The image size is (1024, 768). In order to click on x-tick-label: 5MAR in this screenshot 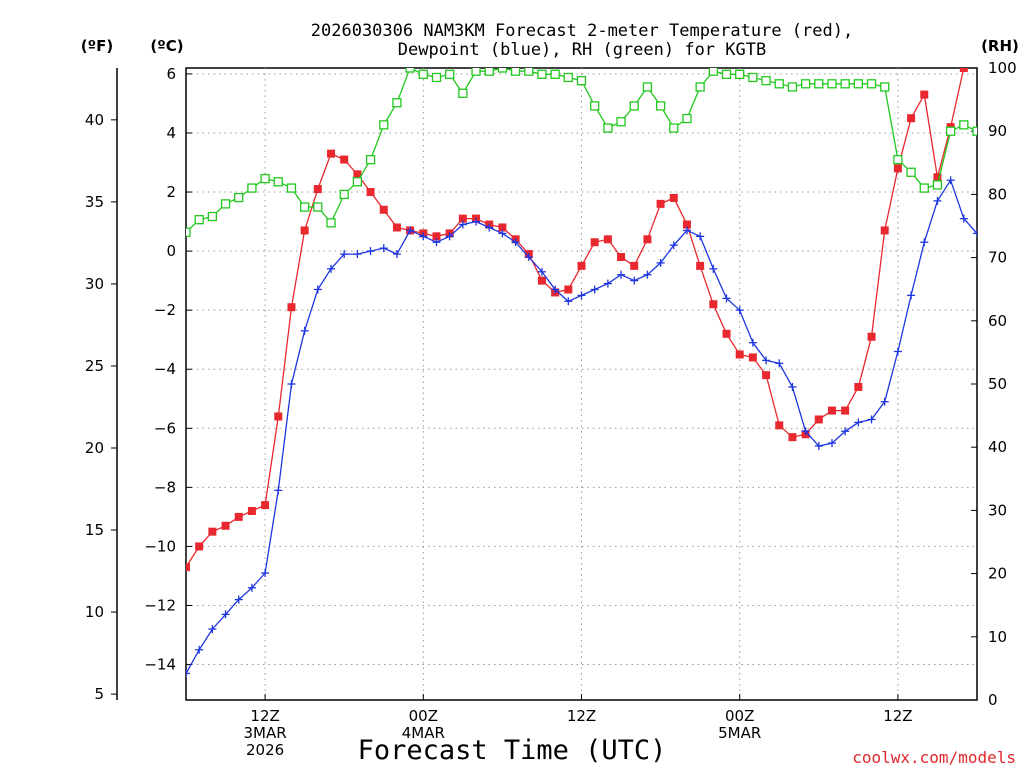, I will do `click(739, 733)`.